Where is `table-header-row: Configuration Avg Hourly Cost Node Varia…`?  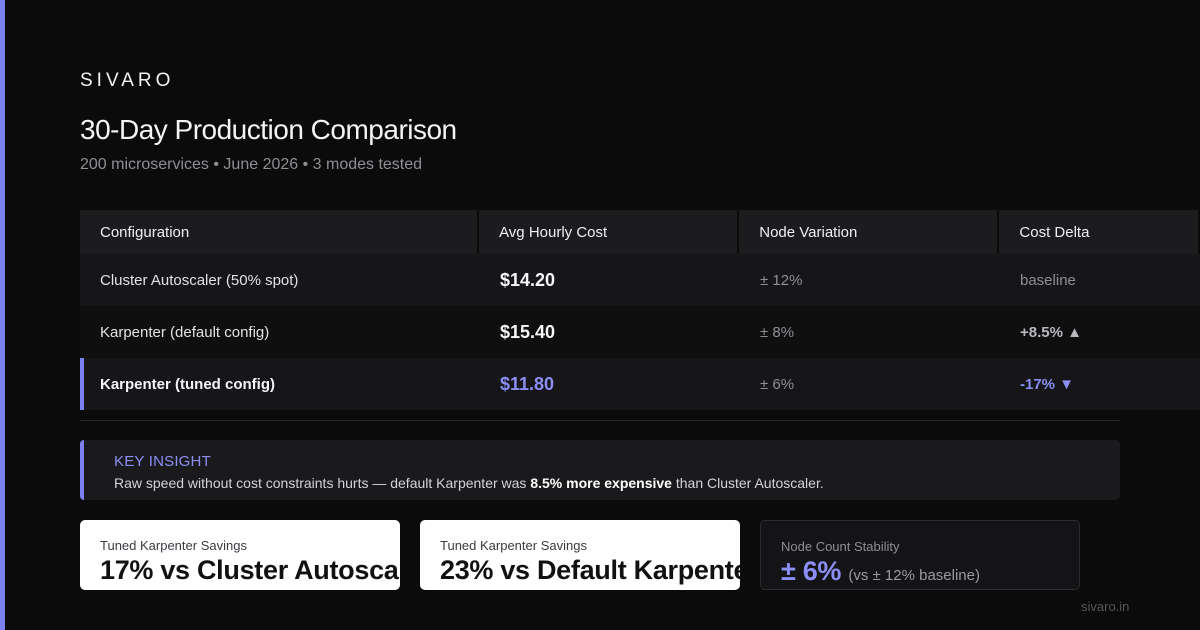
table-header-row: Configuration Avg Hourly Cost Node Varia… is located at coordinates (640, 232).